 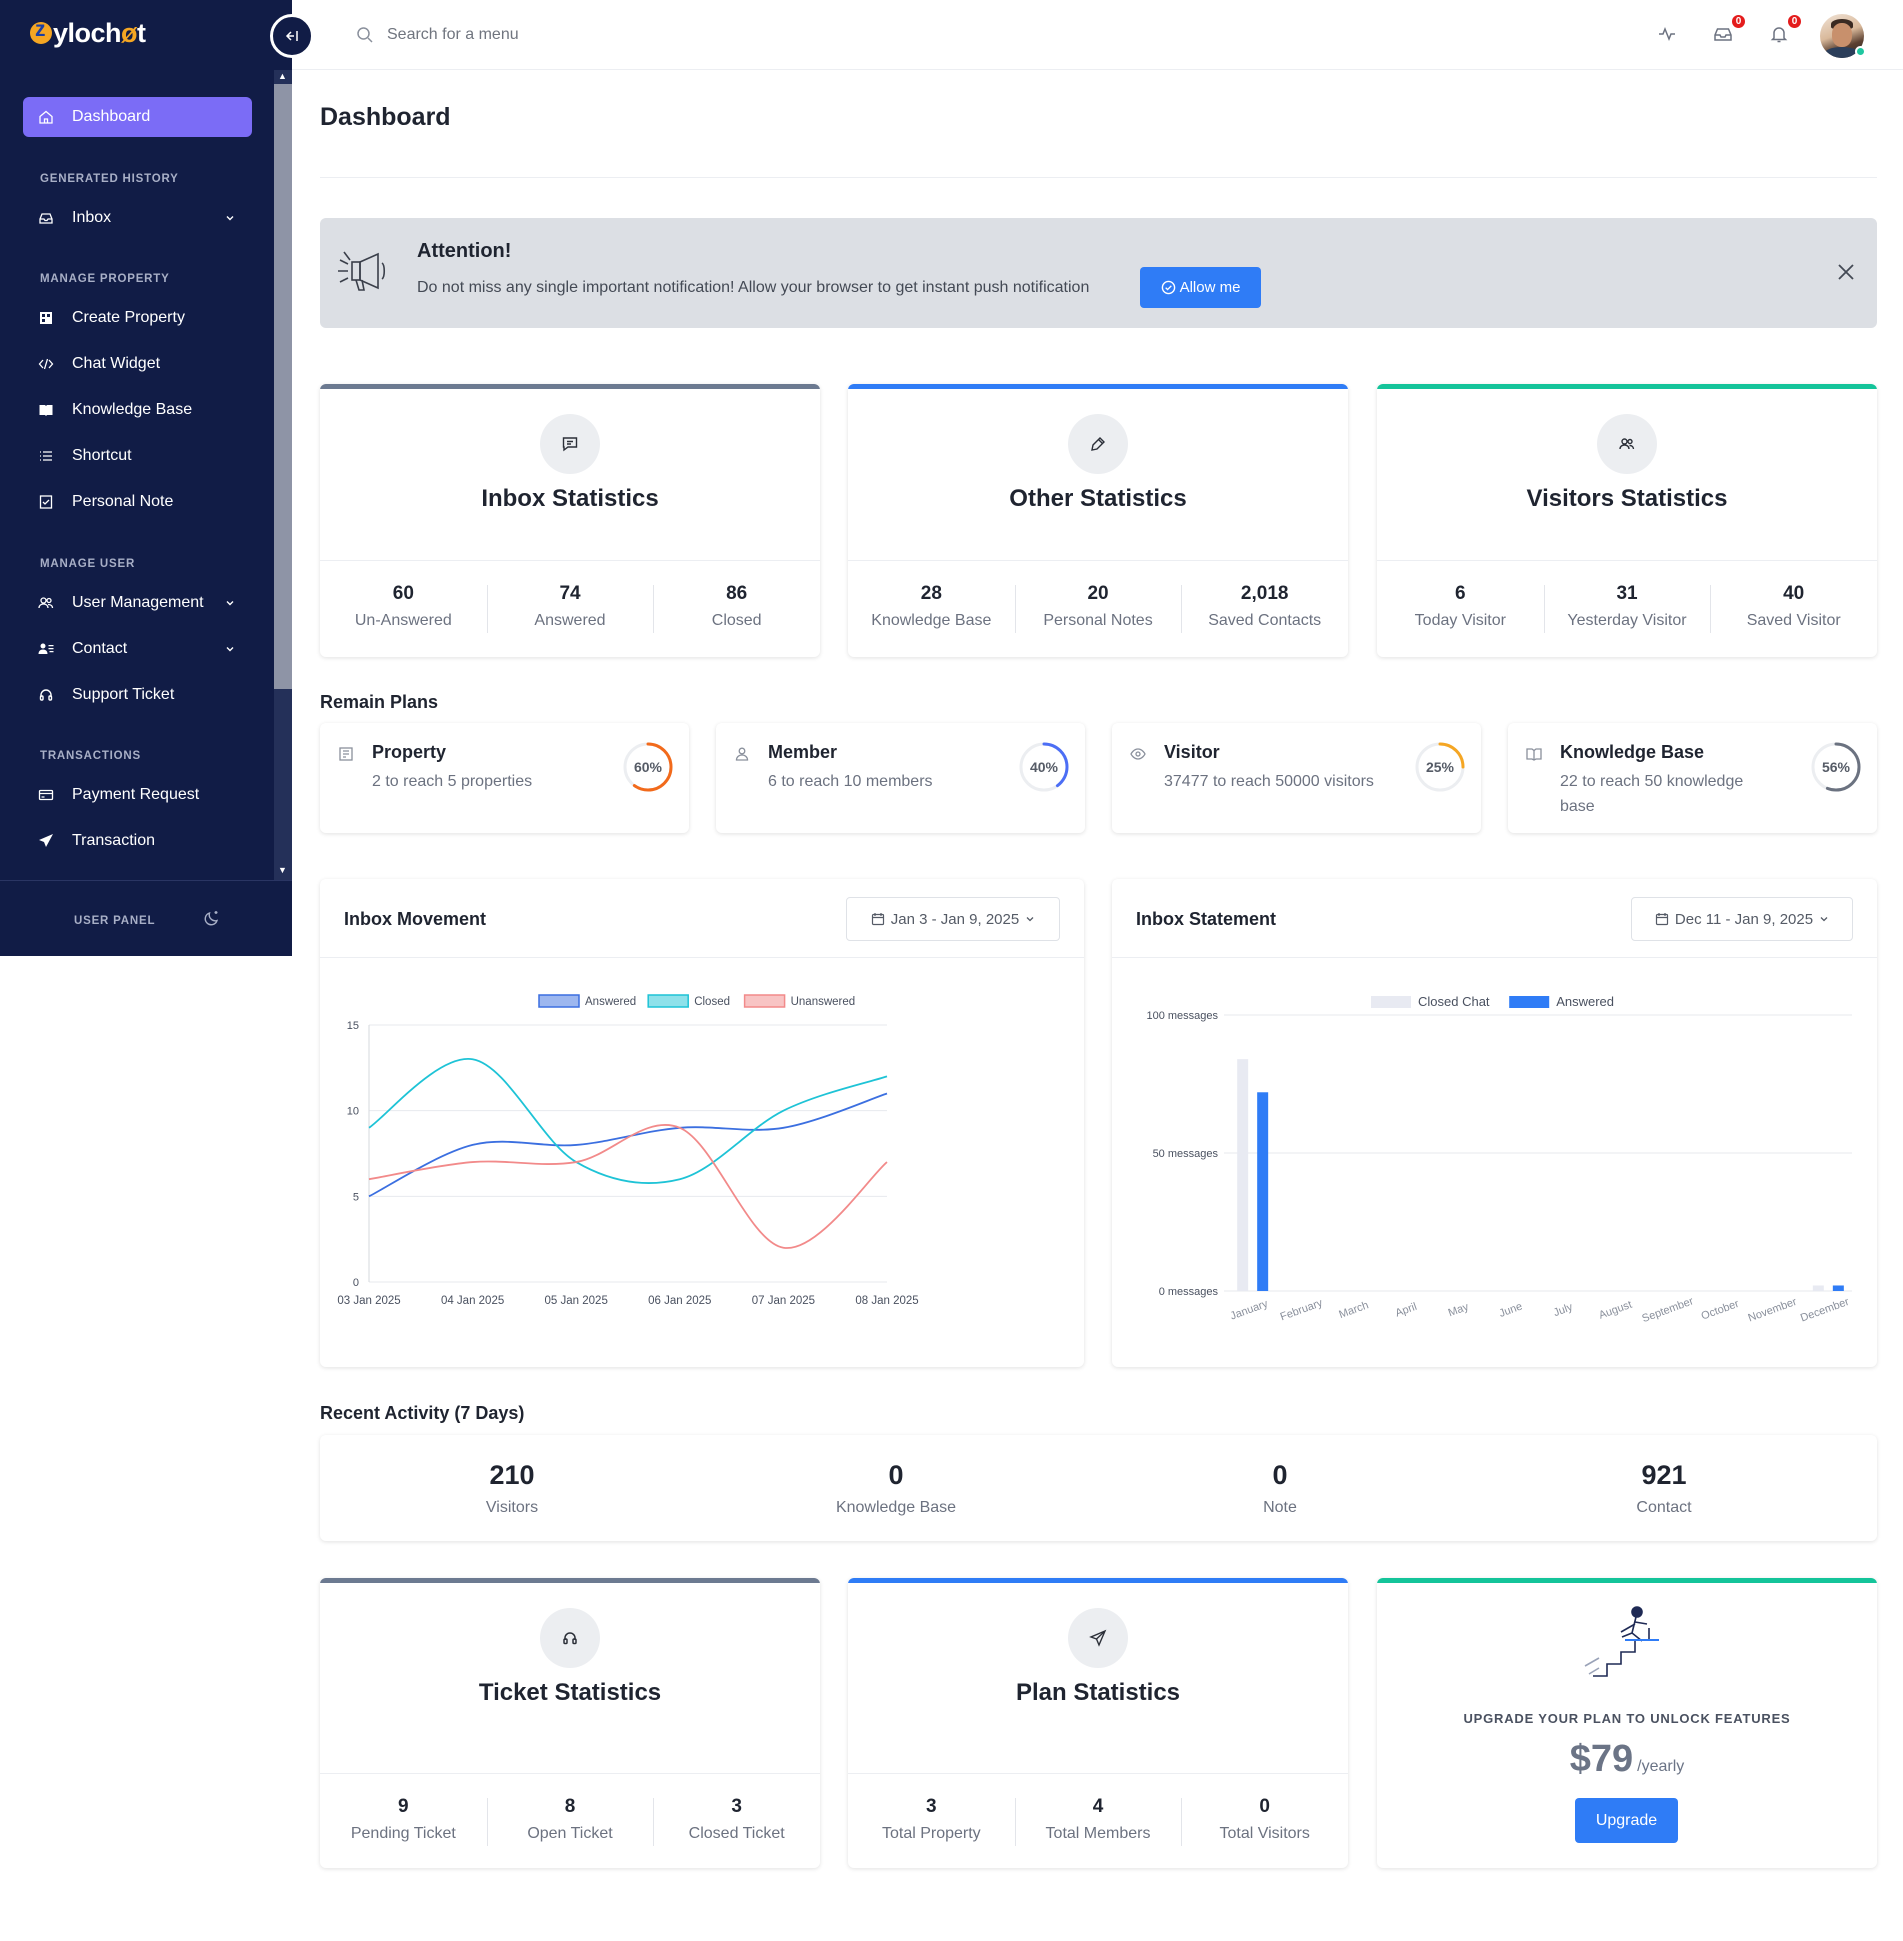 What do you see at coordinates (369, 273) in the screenshot?
I see `megaphone-icon` at bounding box center [369, 273].